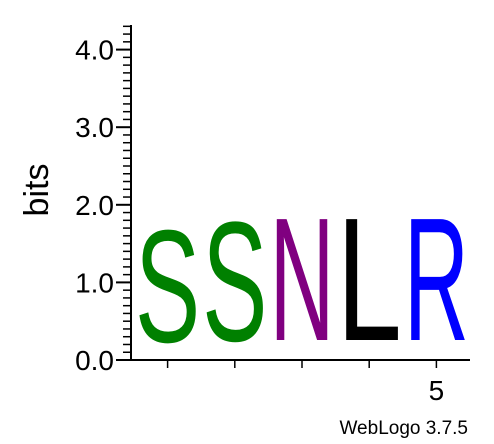 The image size is (494, 444). Describe the element at coordinates (94, 205) in the screenshot. I see `y-tick-label: 2.0` at that location.